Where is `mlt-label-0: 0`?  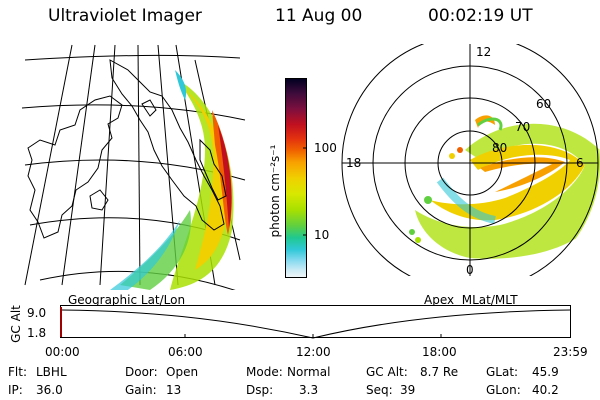
mlt-label-0: 0 is located at coordinates (470, 270).